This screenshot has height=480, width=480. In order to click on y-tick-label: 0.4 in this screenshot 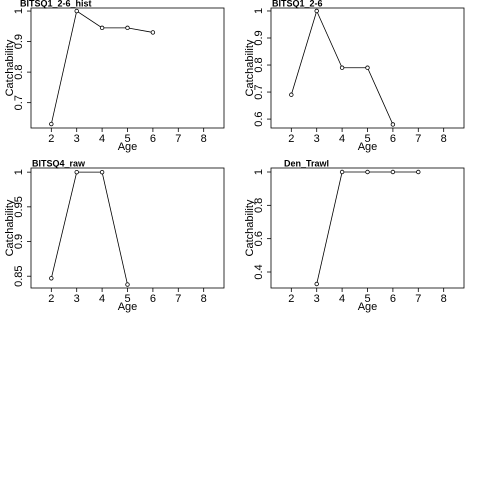, I will do `click(259, 271)`.